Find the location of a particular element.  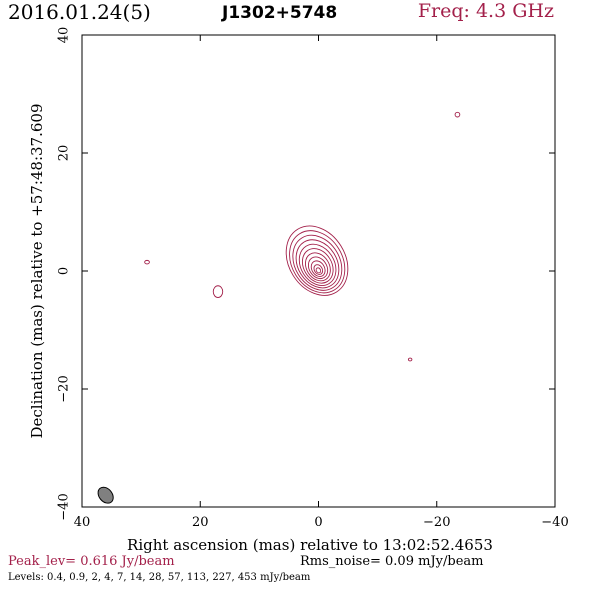

x-tick-label: −20 is located at coordinates (436, 522).